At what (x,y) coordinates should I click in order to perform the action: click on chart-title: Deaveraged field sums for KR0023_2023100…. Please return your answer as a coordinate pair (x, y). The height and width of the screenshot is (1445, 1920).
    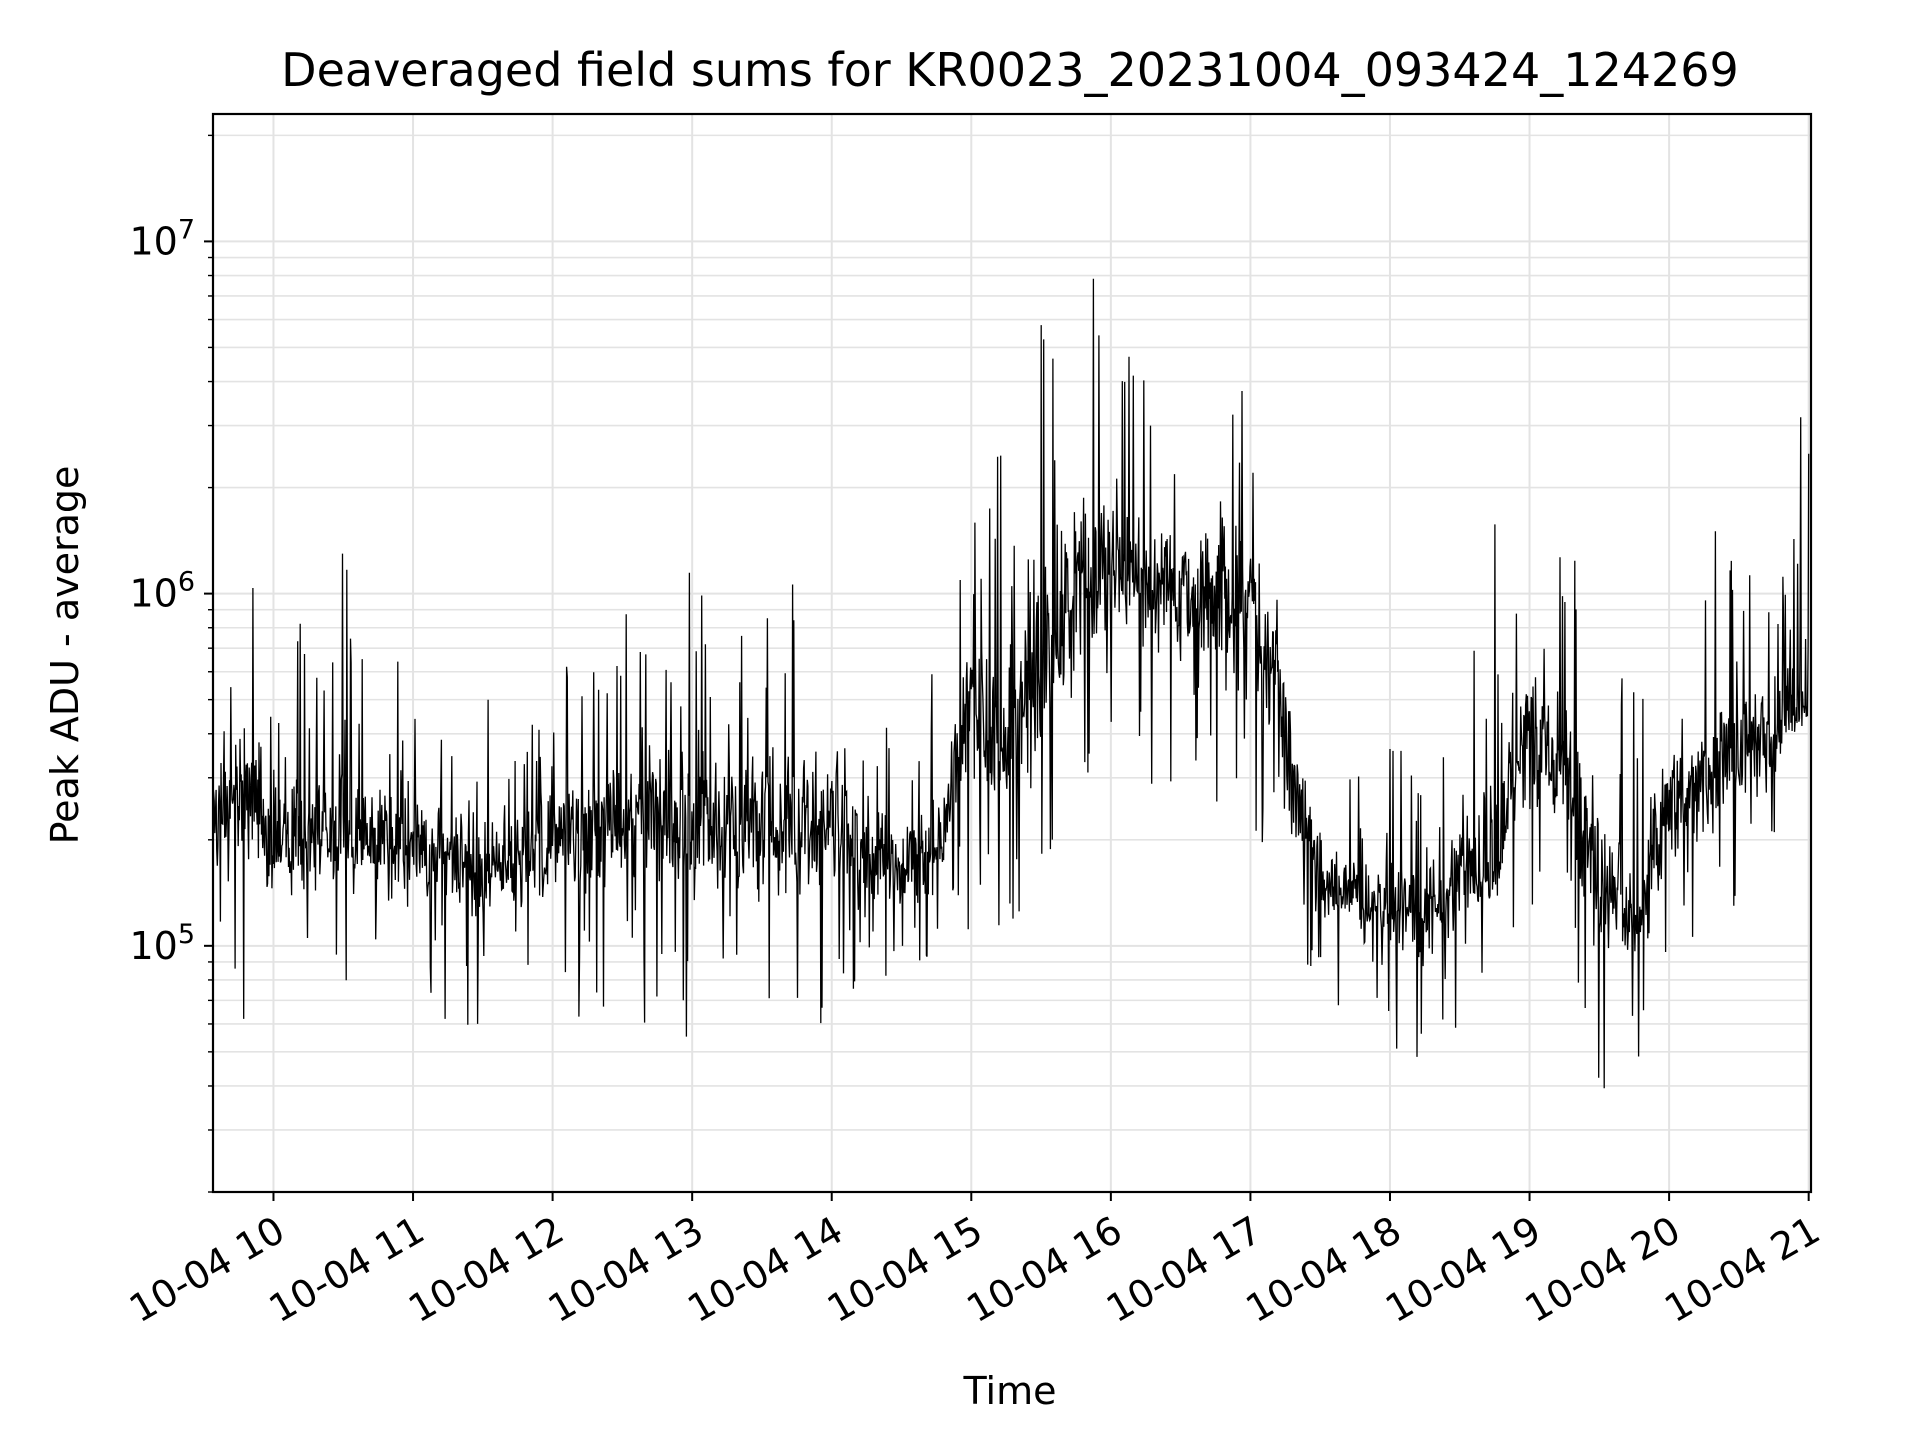
    Looking at the image, I should click on (1010, 70).